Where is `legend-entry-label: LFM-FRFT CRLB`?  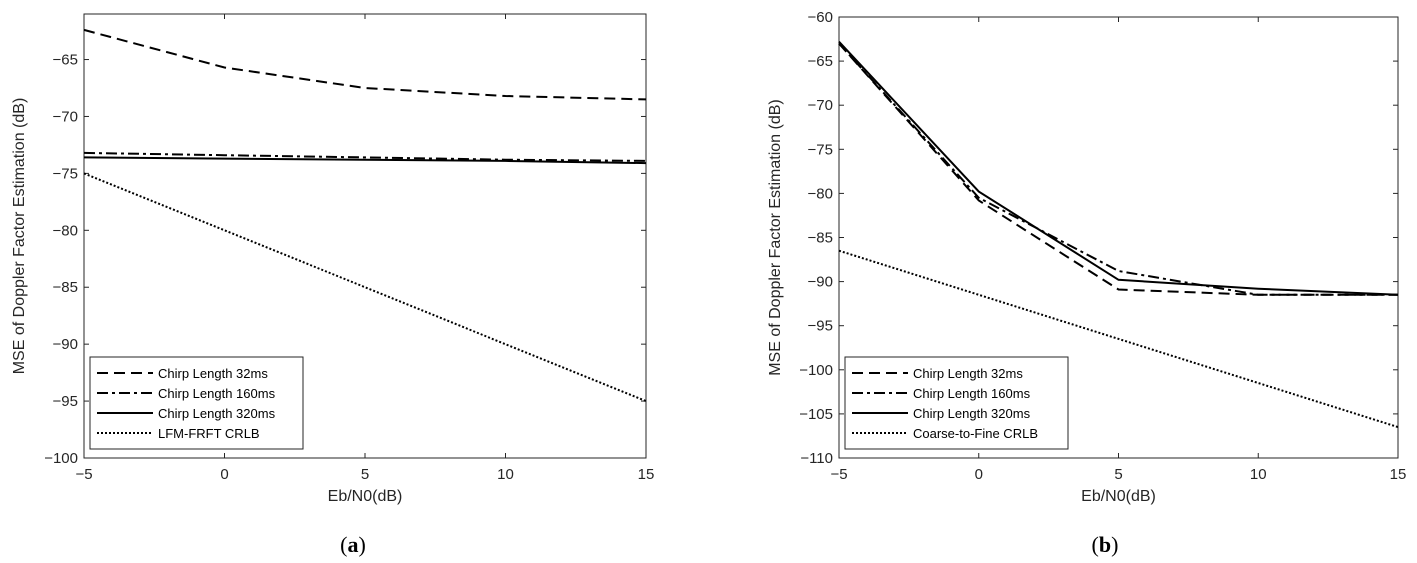 legend-entry-label: LFM-FRFT CRLB is located at coordinates (209, 433).